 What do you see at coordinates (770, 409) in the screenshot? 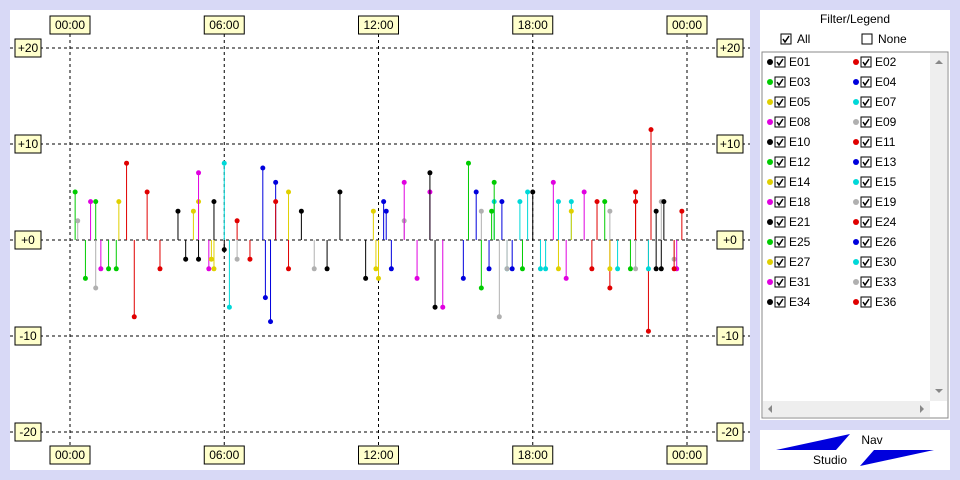
I see `scroll-left` at bounding box center [770, 409].